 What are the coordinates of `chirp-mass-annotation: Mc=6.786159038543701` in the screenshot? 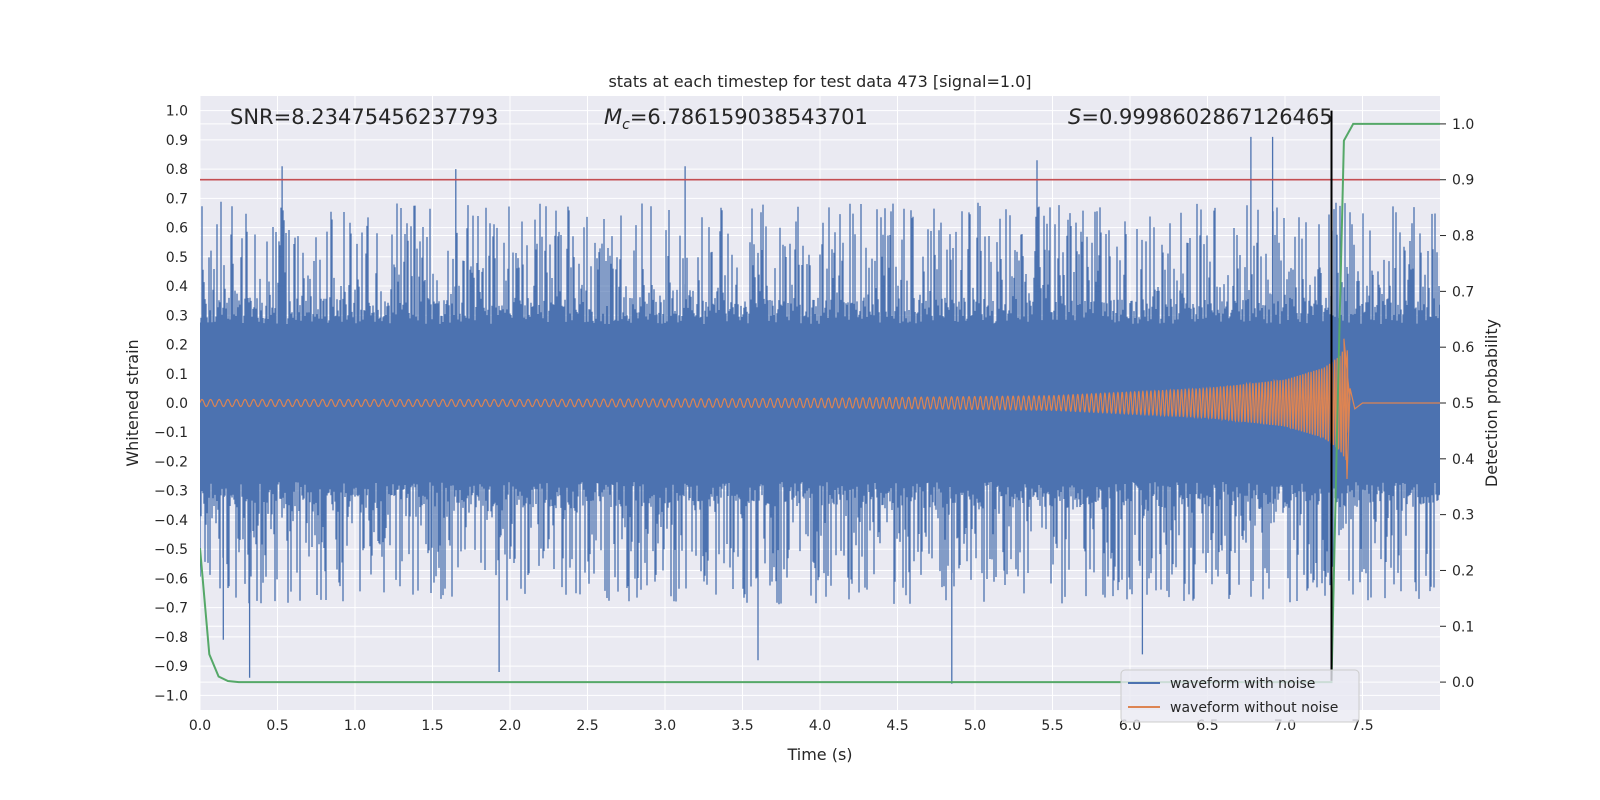 It's located at (736, 119).